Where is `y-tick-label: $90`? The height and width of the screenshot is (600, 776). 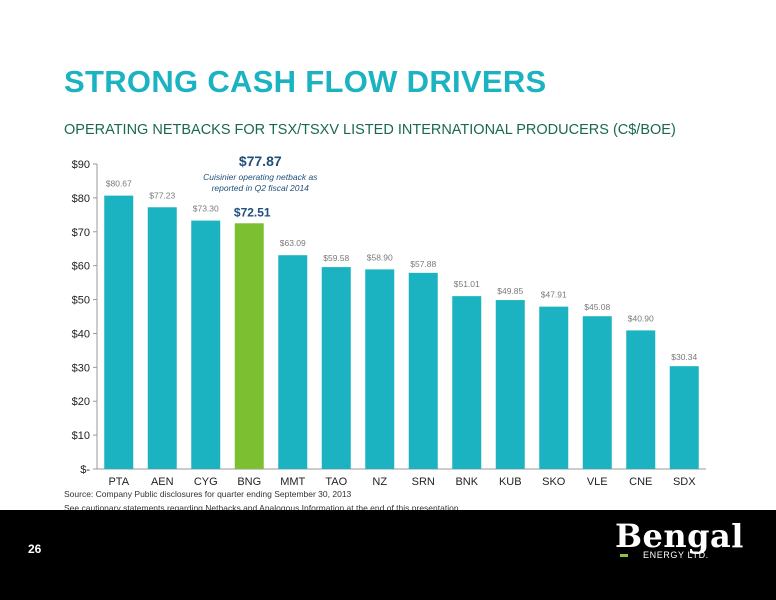
y-tick-label: $90 is located at coordinates (81, 165).